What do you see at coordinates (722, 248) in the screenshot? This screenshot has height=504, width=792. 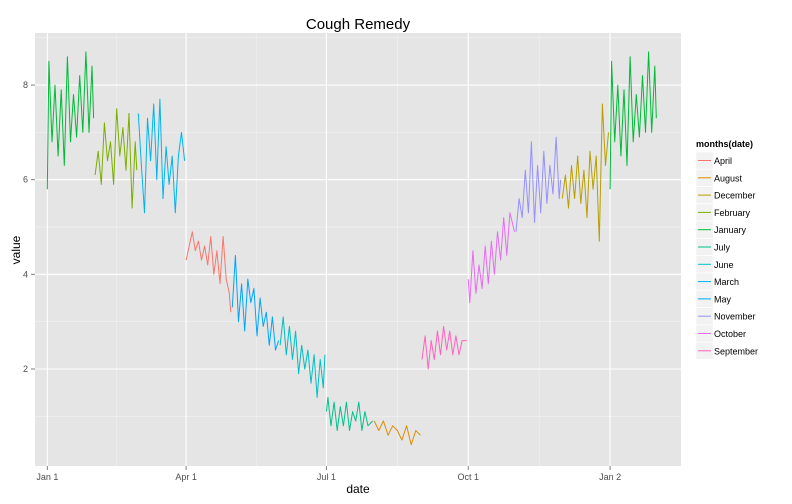 I see `legend-label: July` at bounding box center [722, 248].